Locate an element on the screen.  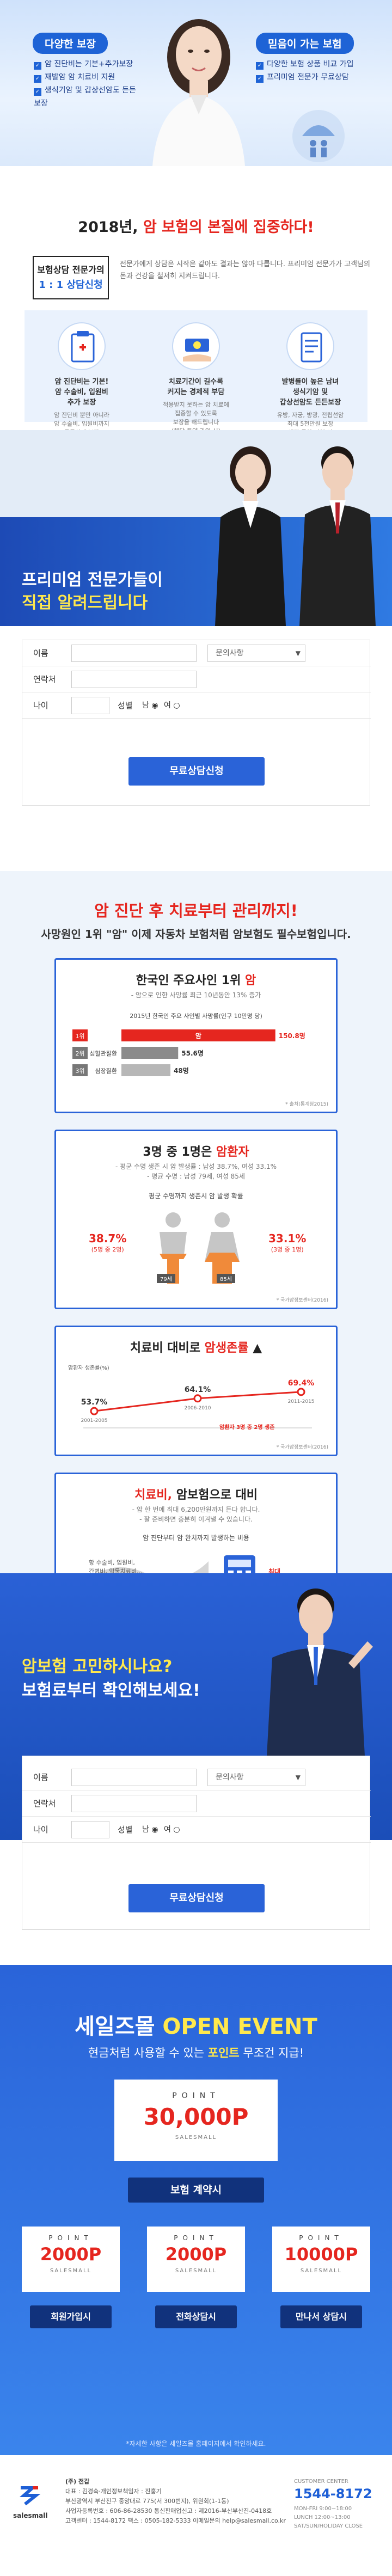
x-tick-label: 2006-2010 is located at coordinates (197, 1408).